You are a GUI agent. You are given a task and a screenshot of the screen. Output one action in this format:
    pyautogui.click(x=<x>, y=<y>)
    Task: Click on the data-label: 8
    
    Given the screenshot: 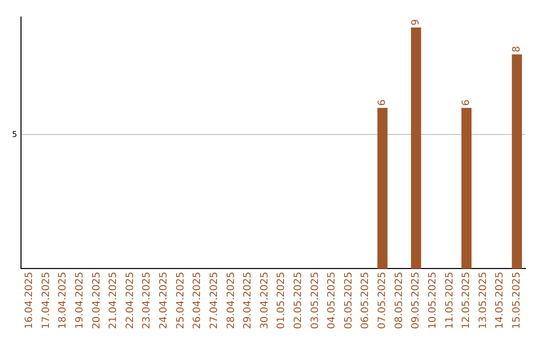 What is the action you would take?
    pyautogui.click(x=516, y=49)
    